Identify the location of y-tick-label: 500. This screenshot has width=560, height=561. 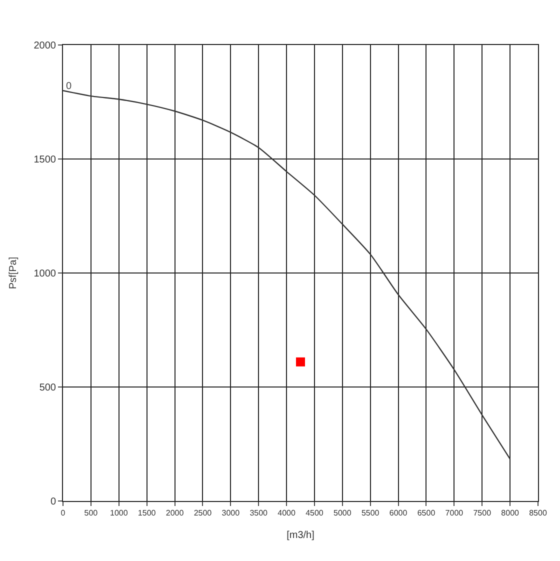
(47, 388).